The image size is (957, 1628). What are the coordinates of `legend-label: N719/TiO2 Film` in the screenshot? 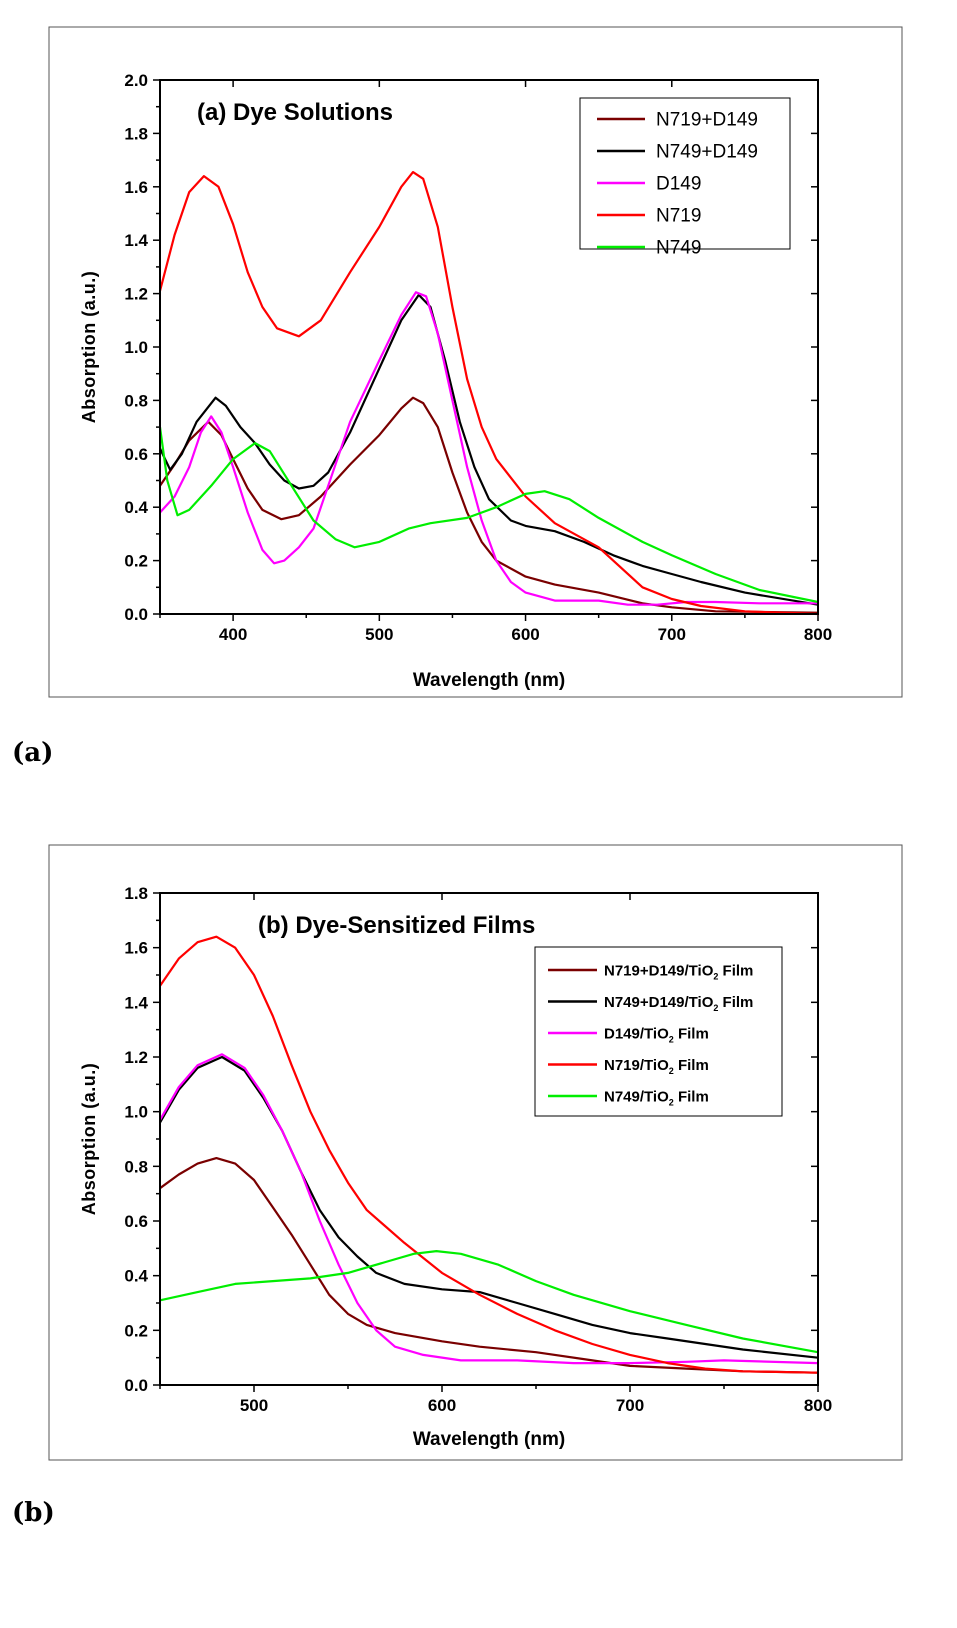 It's located at (656, 1066).